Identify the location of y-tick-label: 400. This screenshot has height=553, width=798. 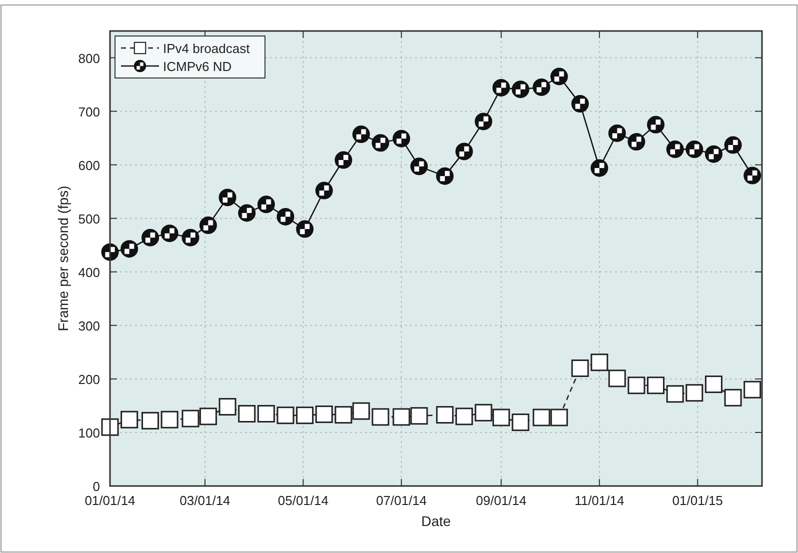
(89, 272).